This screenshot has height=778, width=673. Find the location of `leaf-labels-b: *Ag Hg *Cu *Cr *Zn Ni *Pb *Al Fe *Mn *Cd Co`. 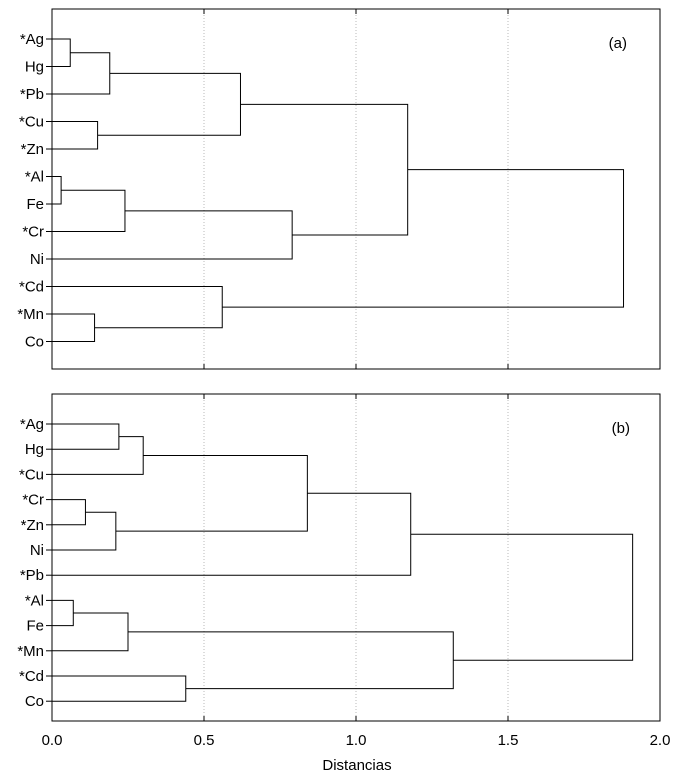

leaf-labels-b: *Ag Hg *Cu *Cr *Zn Ni *Pb *Al Fe *Mn *Cd Co is located at coordinates (34, 563).